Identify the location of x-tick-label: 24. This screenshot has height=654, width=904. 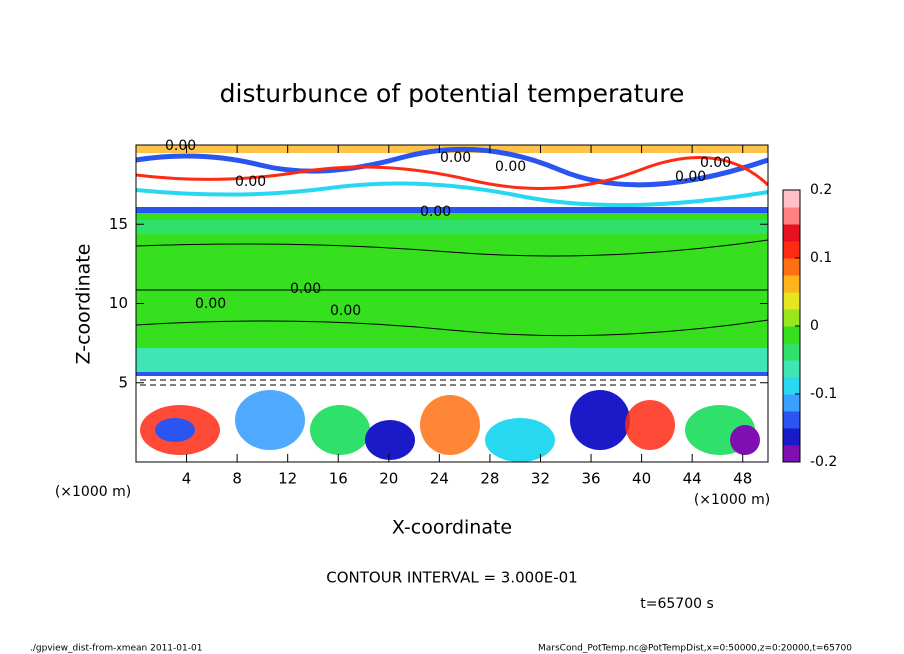
(439, 479).